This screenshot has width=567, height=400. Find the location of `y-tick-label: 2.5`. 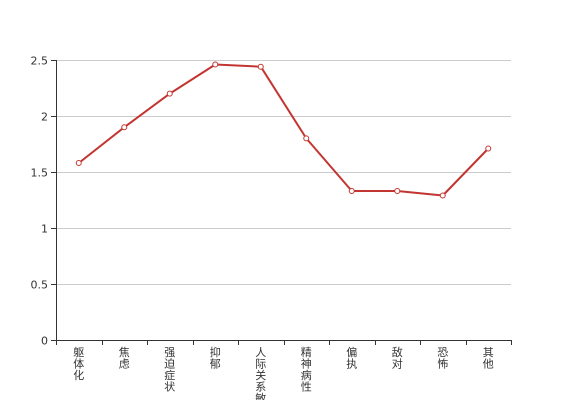

y-tick-label: 2.5 is located at coordinates (40, 61).